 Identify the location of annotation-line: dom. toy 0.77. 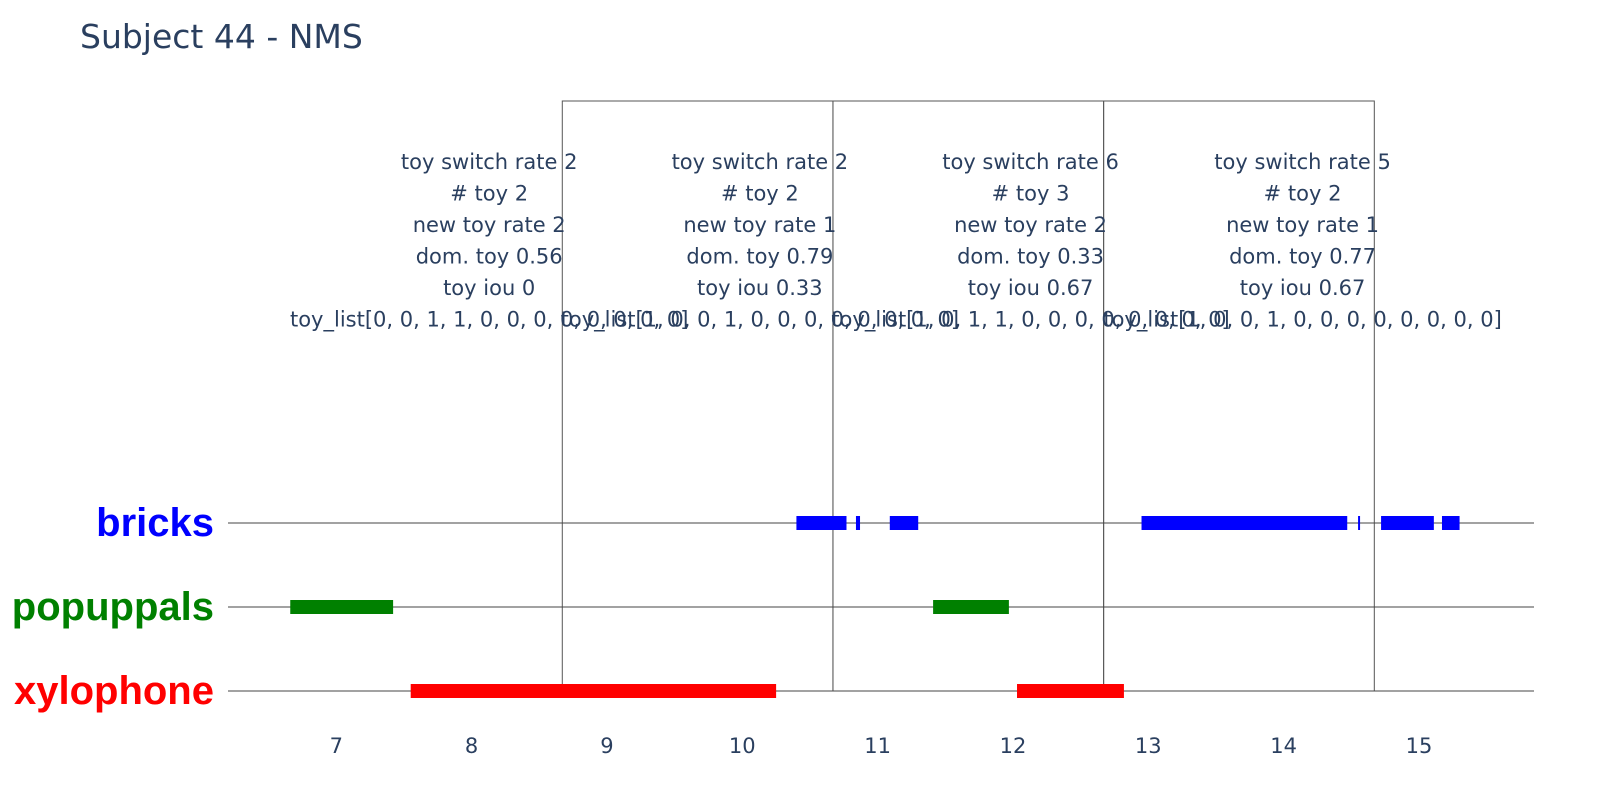
(1302, 257).